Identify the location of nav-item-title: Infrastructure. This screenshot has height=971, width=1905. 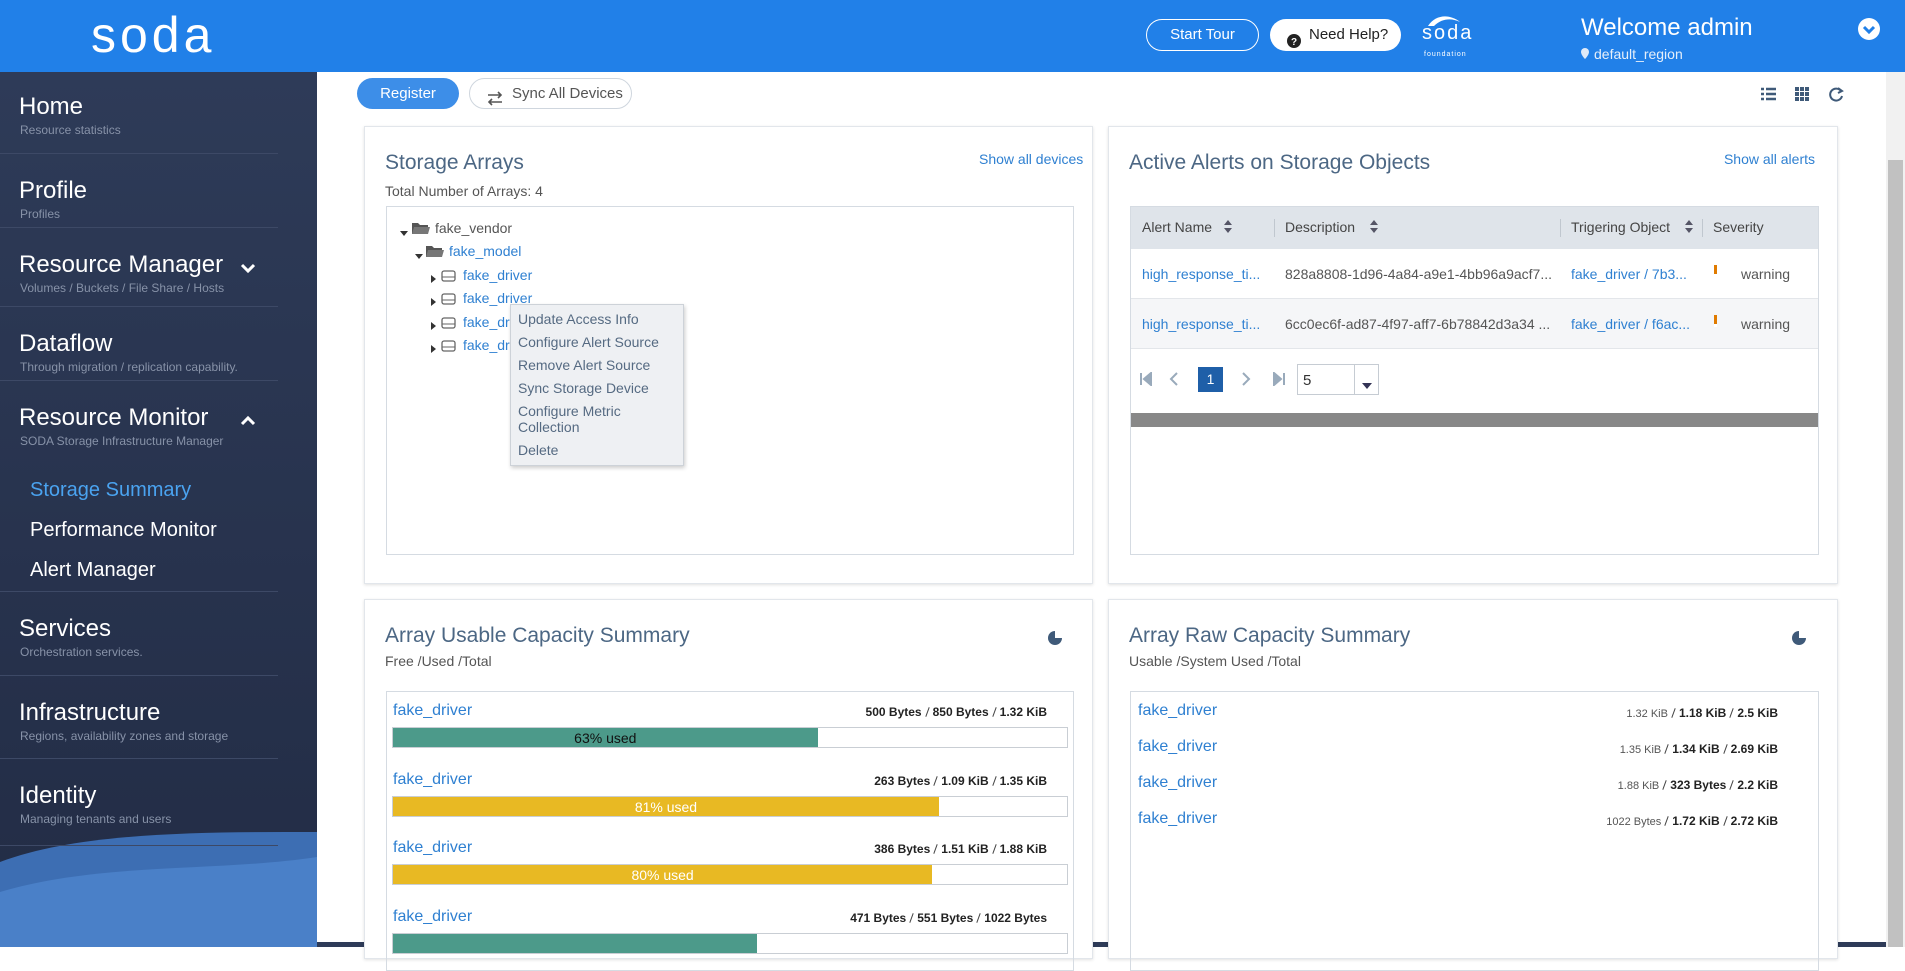
(90, 712).